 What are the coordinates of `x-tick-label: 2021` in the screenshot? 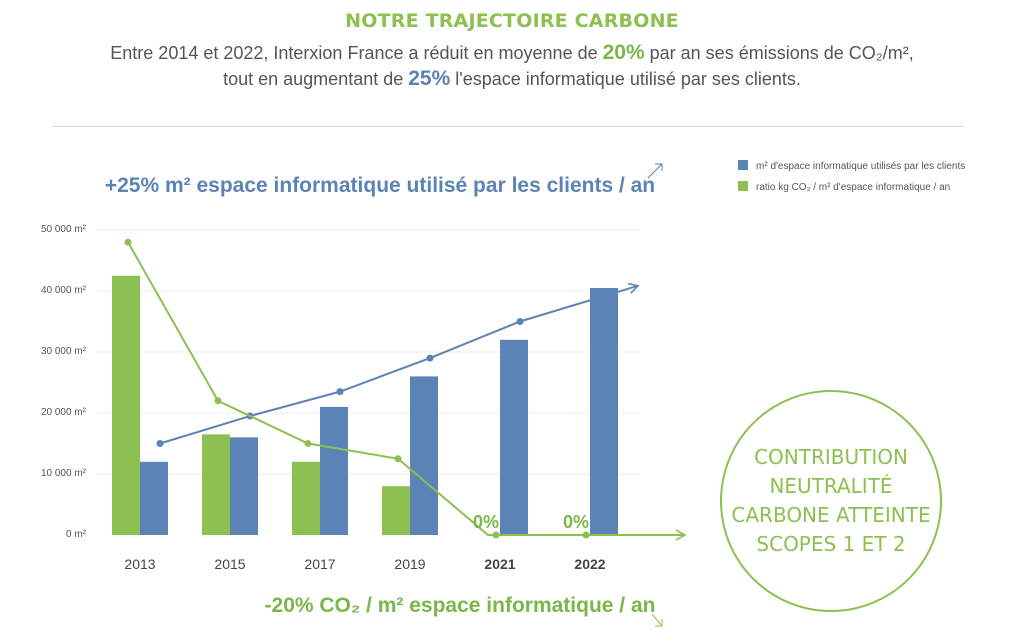 It's located at (499, 564).